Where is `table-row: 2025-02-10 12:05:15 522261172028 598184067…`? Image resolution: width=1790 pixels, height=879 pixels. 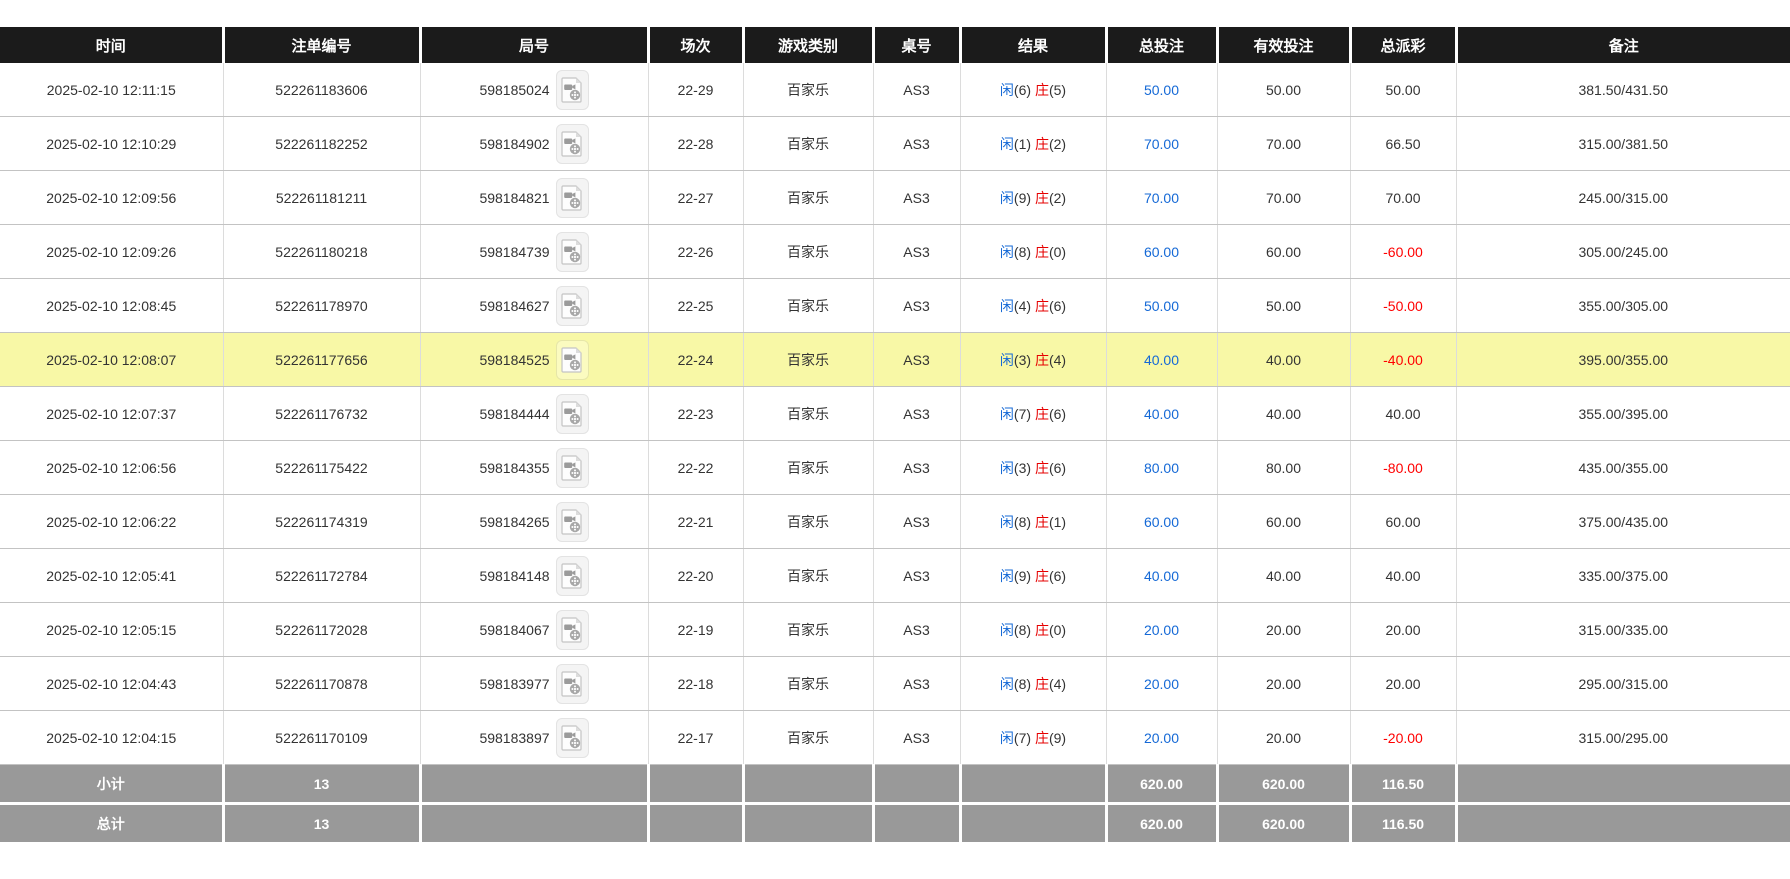
table-row: 2025-02-10 12:05:15 522261172028 598184067… is located at coordinates (895, 629).